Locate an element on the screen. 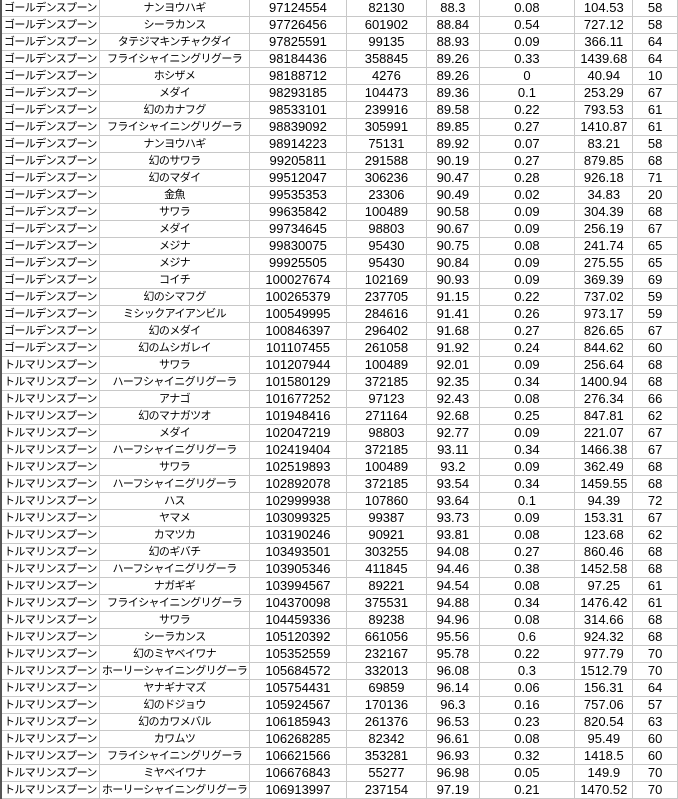  value-cell: 106913997 is located at coordinates (298, 790).